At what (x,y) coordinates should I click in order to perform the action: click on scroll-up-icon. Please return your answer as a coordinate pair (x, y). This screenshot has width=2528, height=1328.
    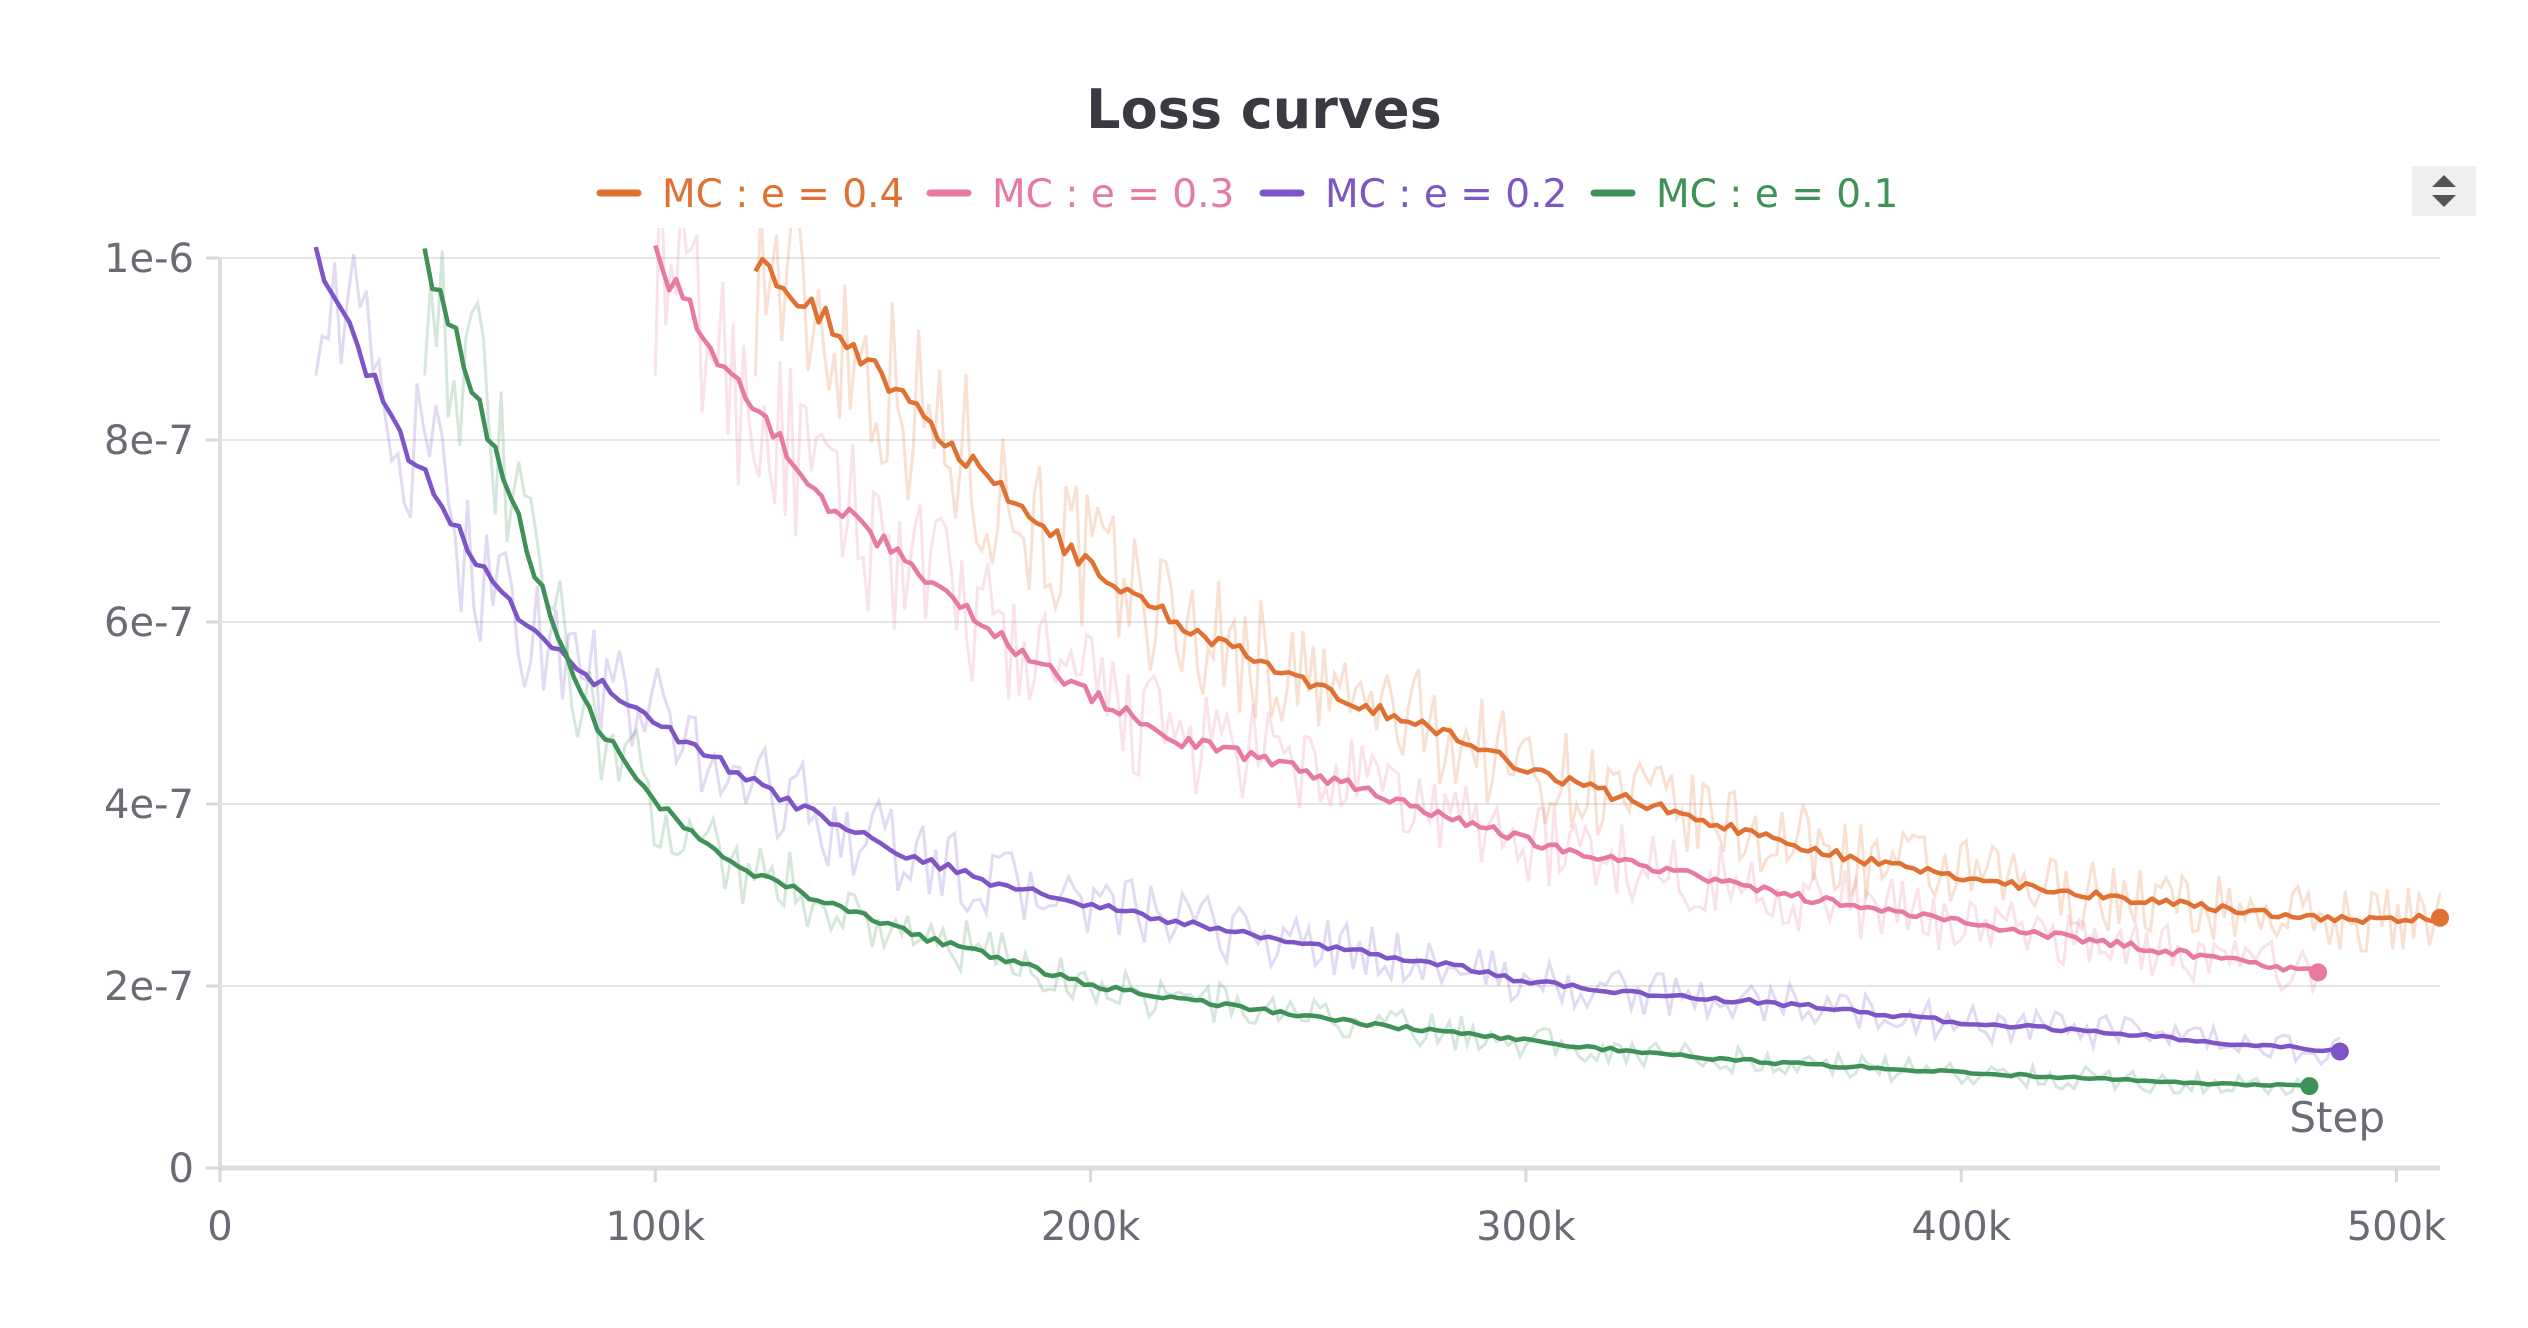
    Looking at the image, I should click on (2444, 181).